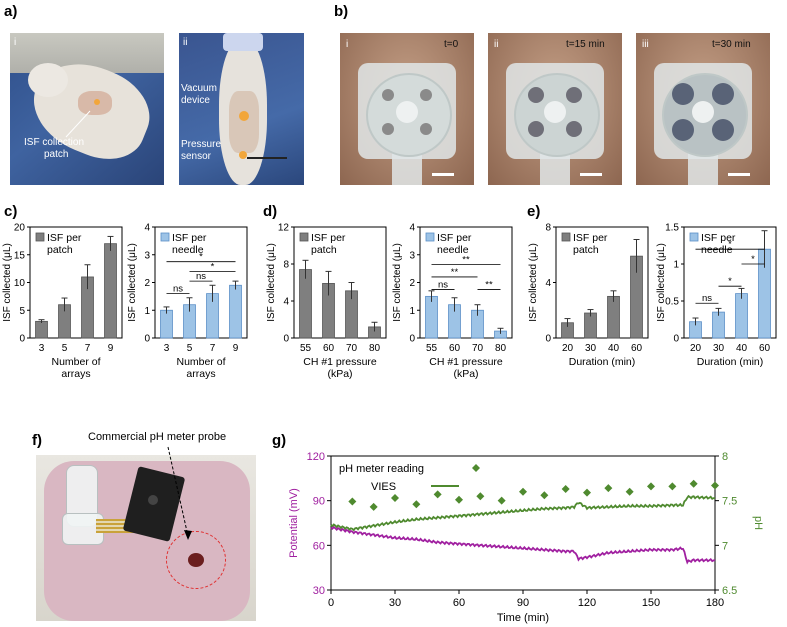 This screenshot has height=627, width=787. Describe the element at coordinates (725, 546) in the screenshot. I see `y-right-tick-label: 7` at that location.